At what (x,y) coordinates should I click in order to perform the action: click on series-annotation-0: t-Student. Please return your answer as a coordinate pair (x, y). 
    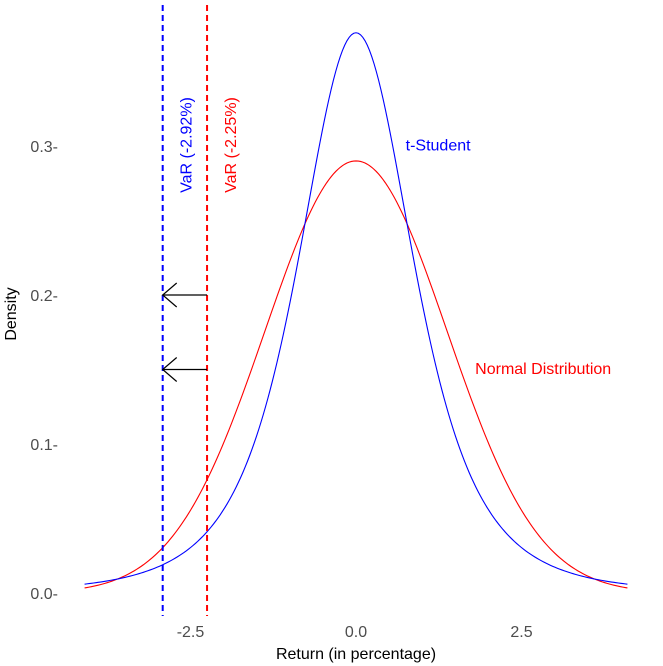
    Looking at the image, I should click on (438, 146).